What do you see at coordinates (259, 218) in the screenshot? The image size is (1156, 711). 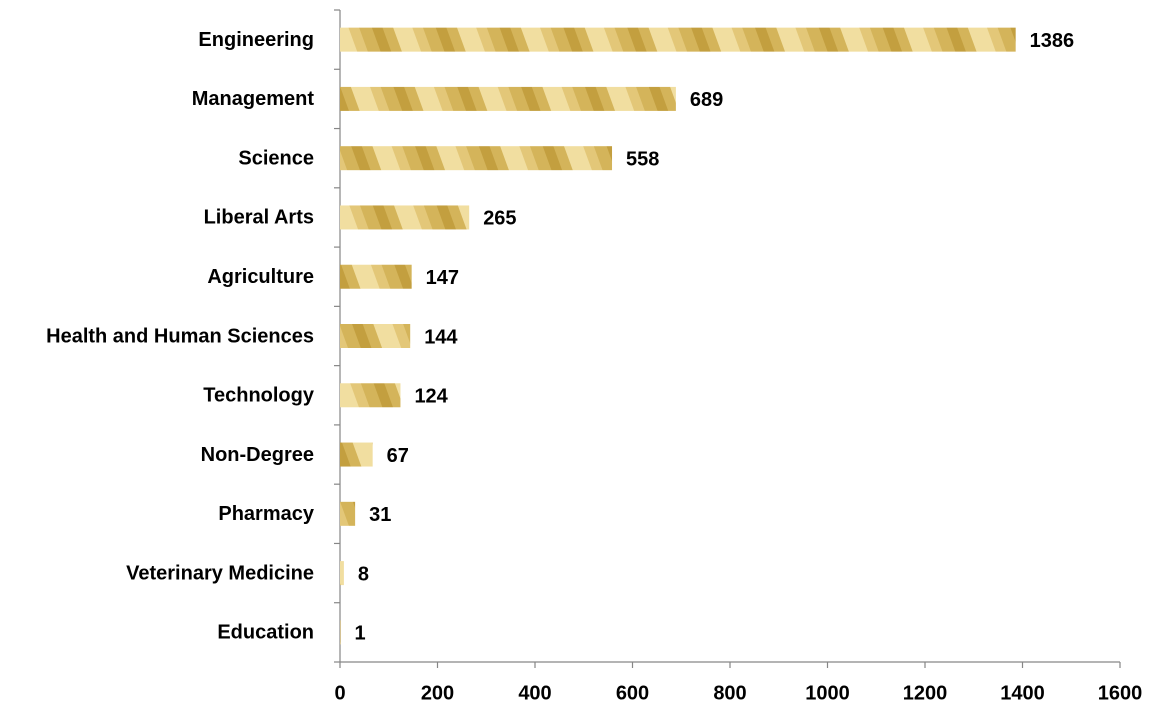 I see `y-tick-label: Liberal Arts` at bounding box center [259, 218].